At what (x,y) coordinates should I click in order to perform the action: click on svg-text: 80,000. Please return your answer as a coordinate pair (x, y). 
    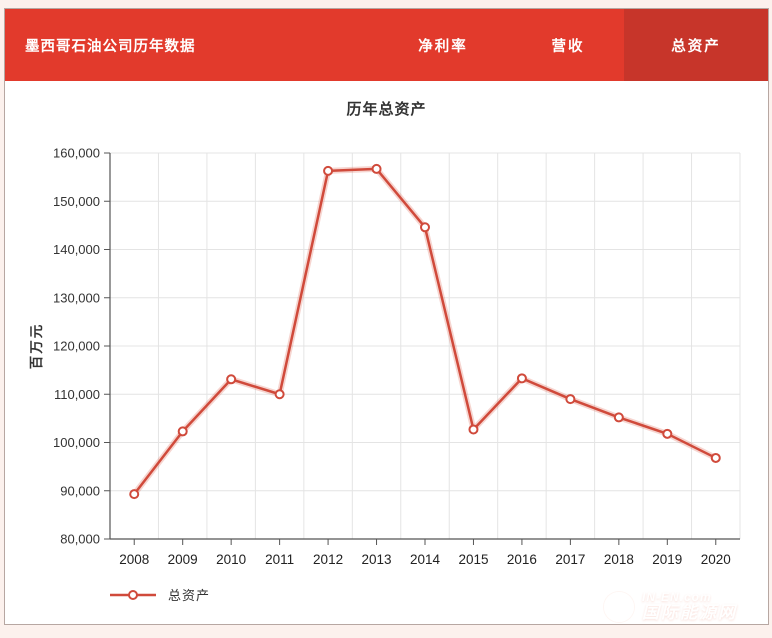
    Looking at the image, I should click on (80, 539).